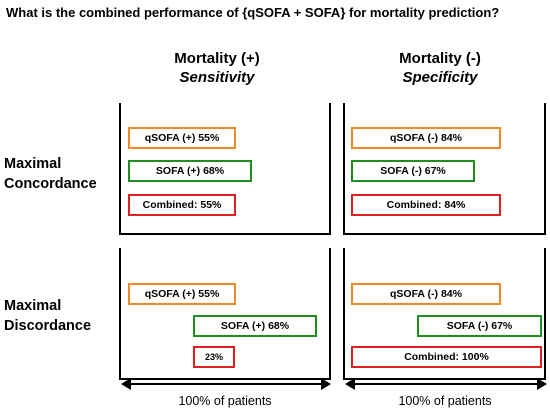 This screenshot has width=550, height=415. What do you see at coordinates (440, 77) in the screenshot?
I see `column-subtitle: Specificity` at bounding box center [440, 77].